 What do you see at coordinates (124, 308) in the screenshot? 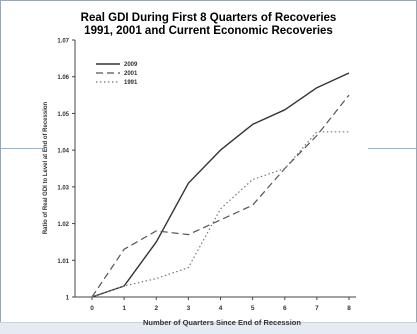
I see `x-tick-label: 1` at bounding box center [124, 308].